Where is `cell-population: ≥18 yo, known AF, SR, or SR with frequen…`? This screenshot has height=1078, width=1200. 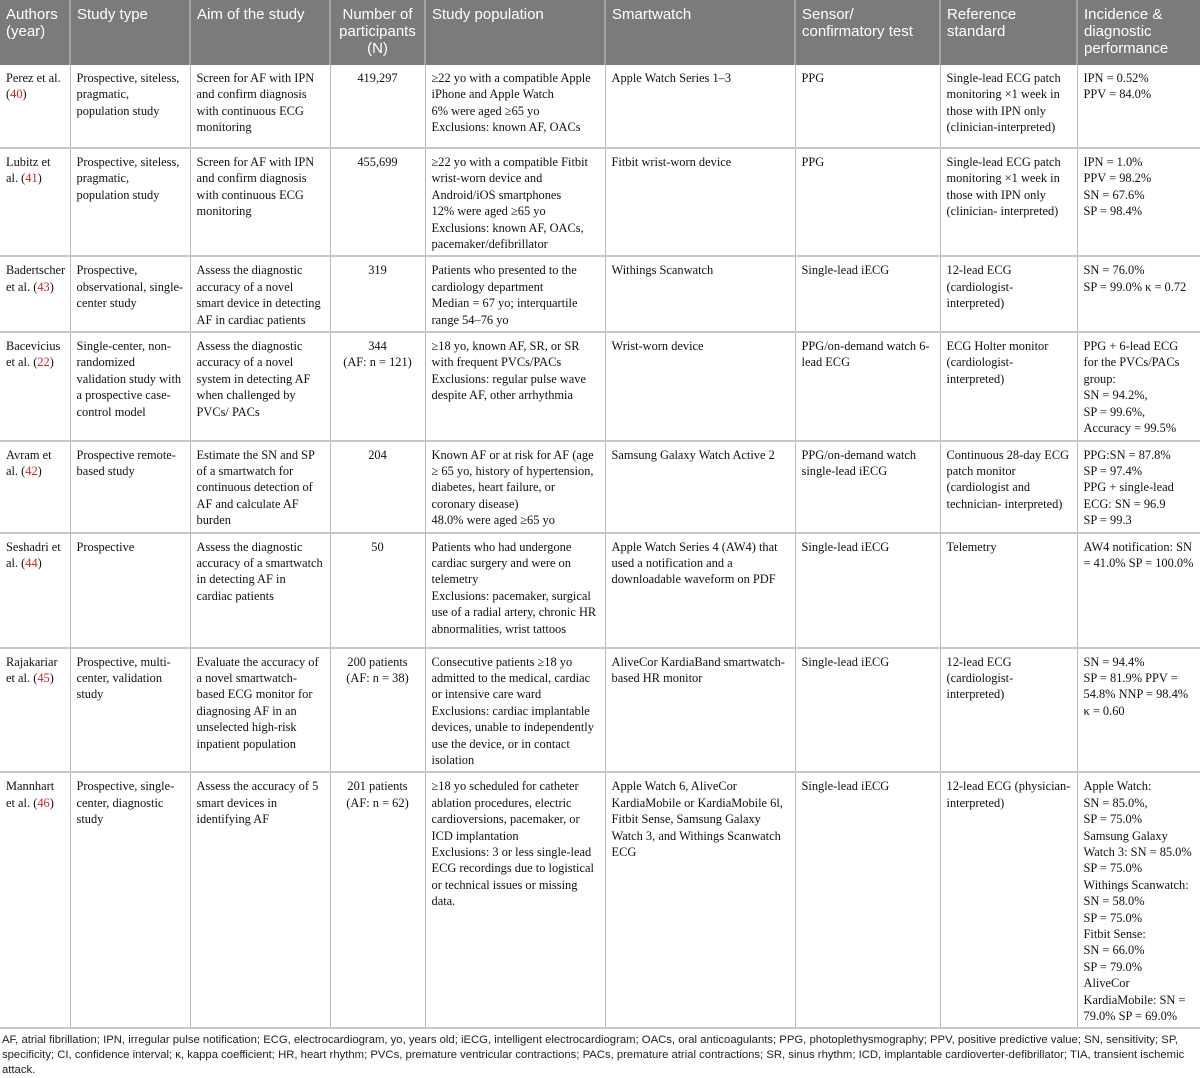 cell-population: ≥18 yo, known AF, SR, or SR with frequen… is located at coordinates (515, 387).